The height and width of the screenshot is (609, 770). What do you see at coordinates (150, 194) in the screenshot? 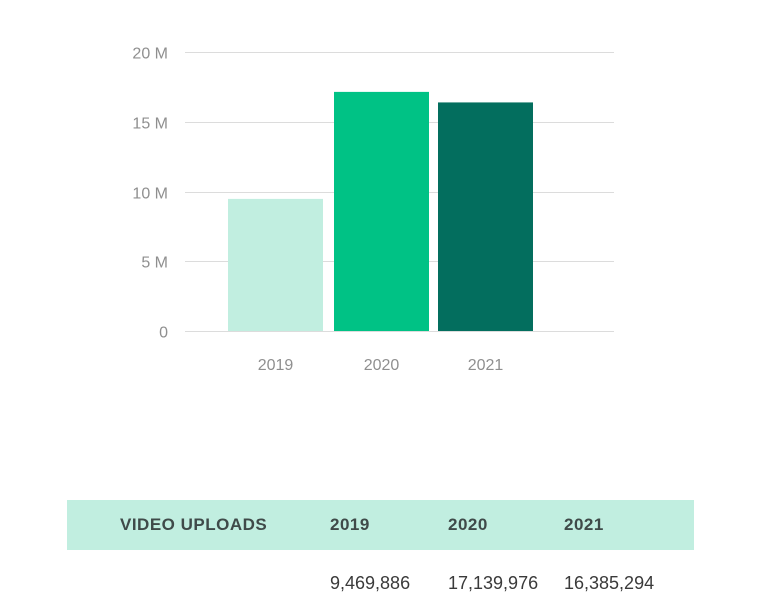
I see `y-tick-label: 10 M` at bounding box center [150, 194].